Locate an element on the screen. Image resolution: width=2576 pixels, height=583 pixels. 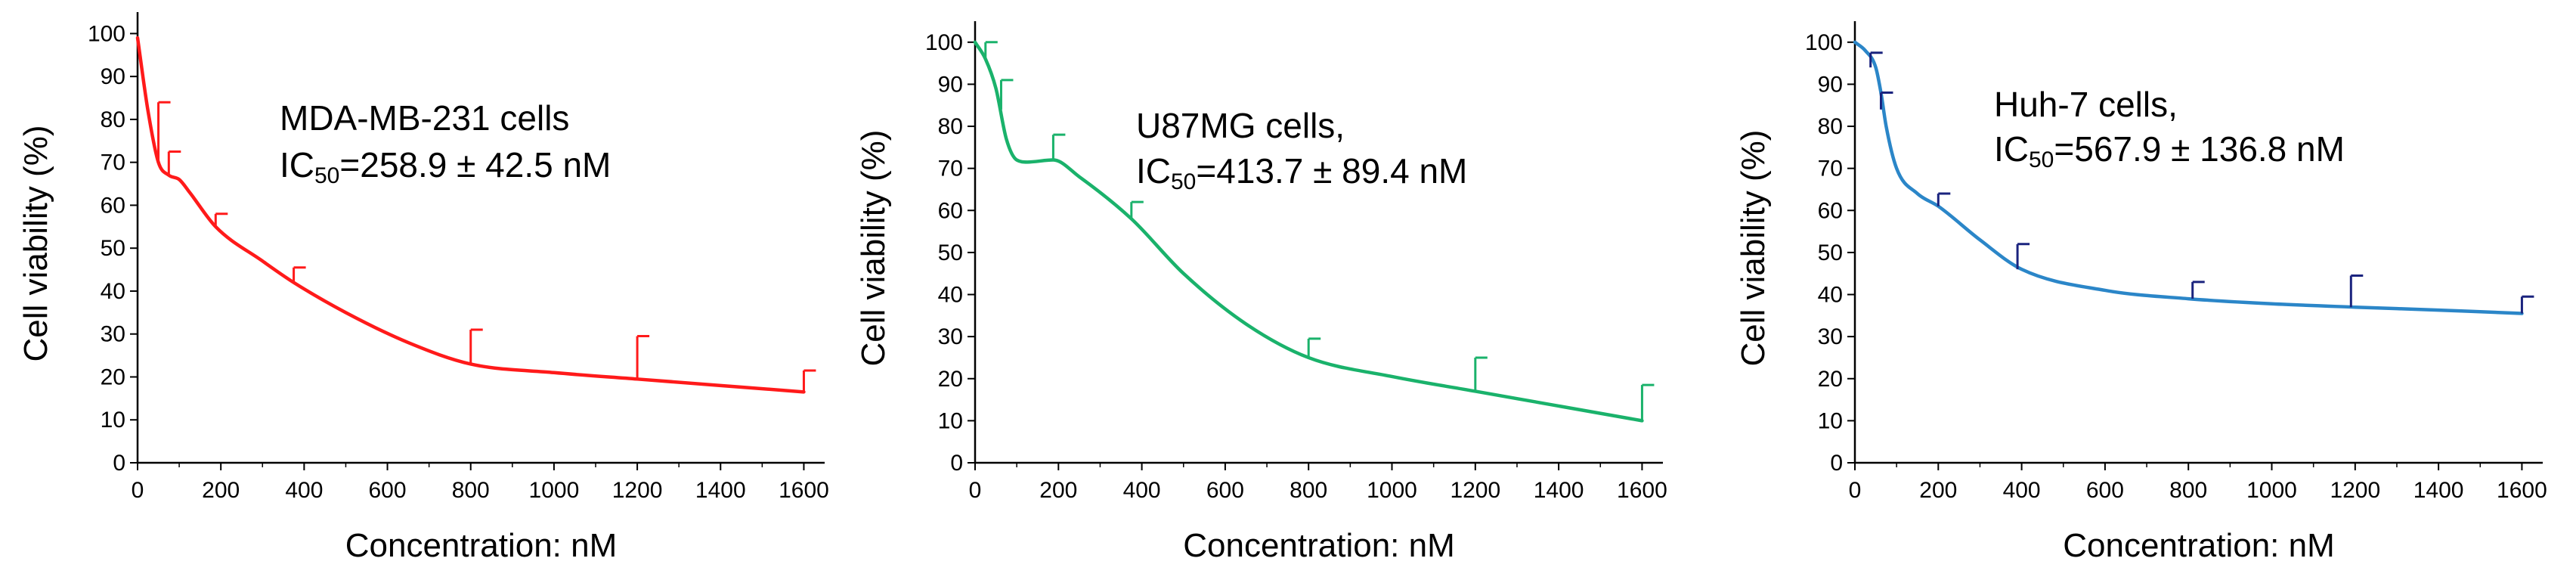
ic50-label: IC50=413.7 ± 89.4 nM is located at coordinates (1301, 172).